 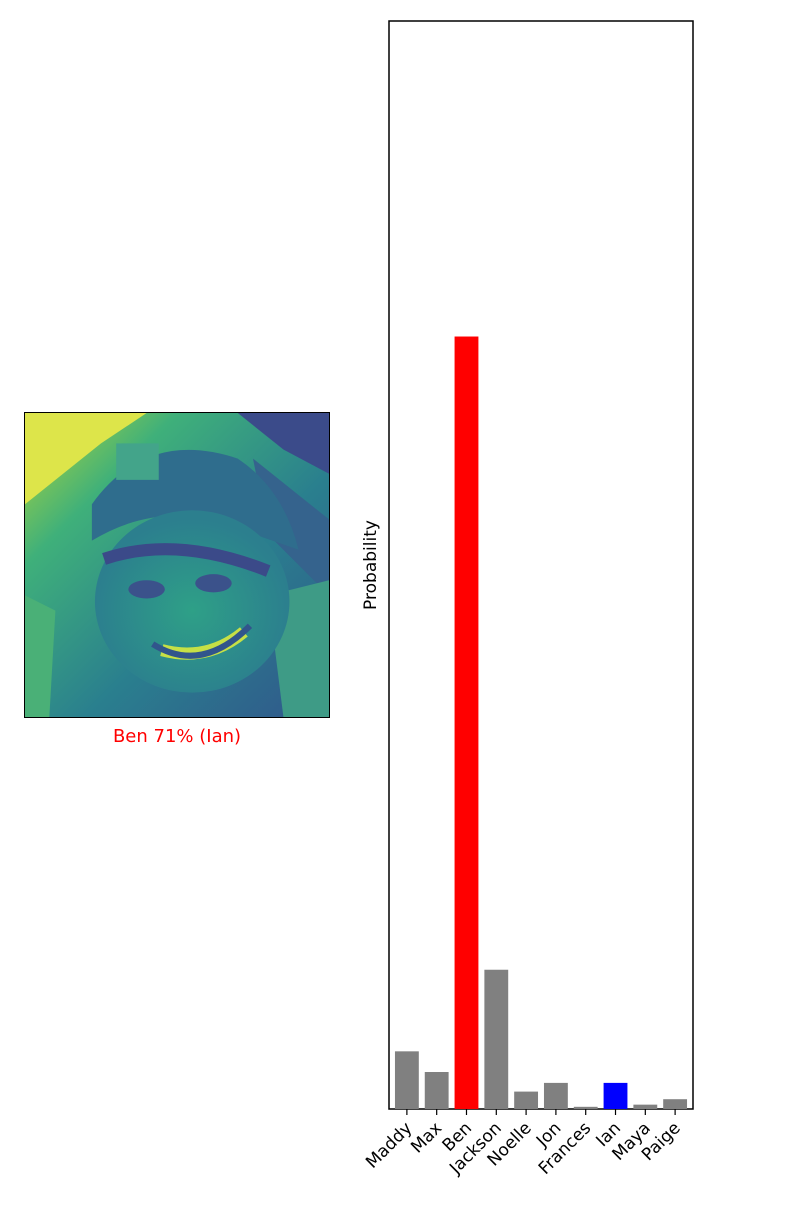 What do you see at coordinates (406, 1080) in the screenshot?
I see `bar-maddy` at bounding box center [406, 1080].